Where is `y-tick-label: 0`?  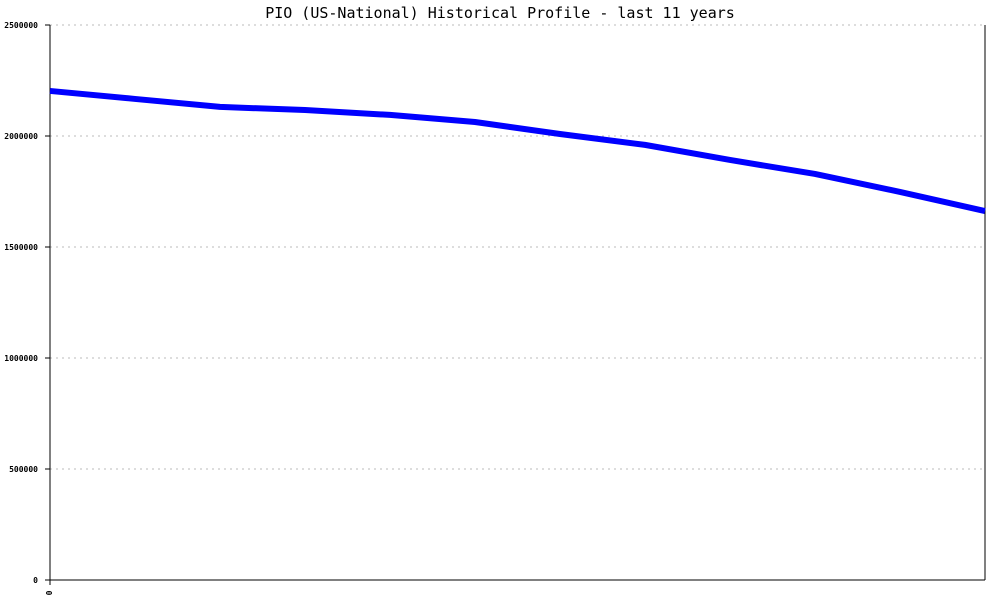
y-tick-label: 0 is located at coordinates (35, 580).